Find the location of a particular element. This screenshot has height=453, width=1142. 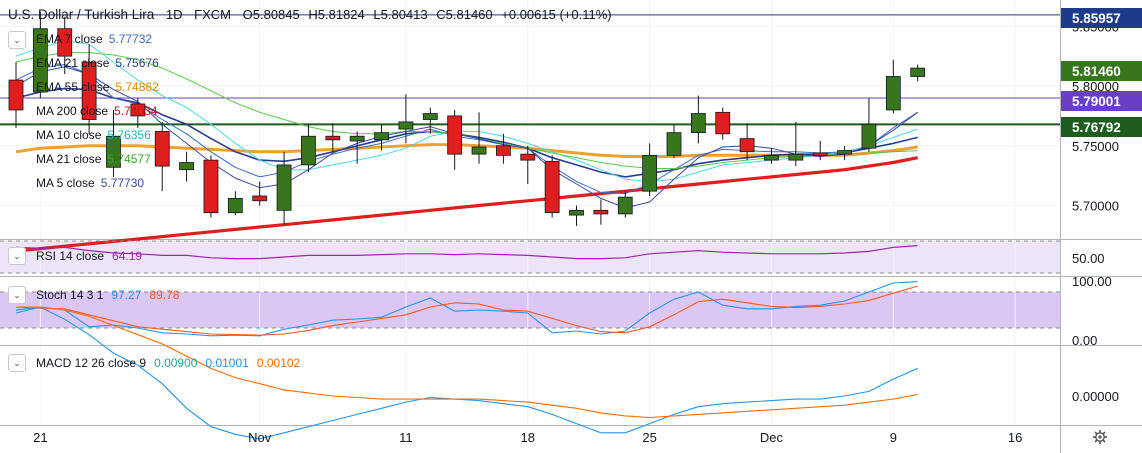

macd-axis-label: 0.00000 is located at coordinates (1095, 396).